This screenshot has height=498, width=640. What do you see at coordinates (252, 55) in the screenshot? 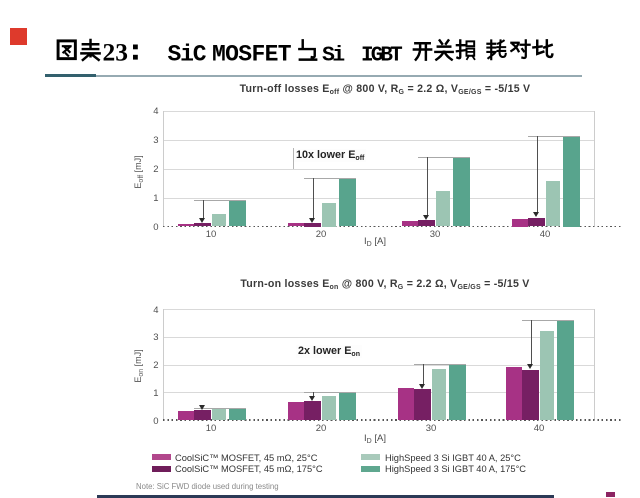
I see `svg-text: MOSFET` at bounding box center [252, 55].